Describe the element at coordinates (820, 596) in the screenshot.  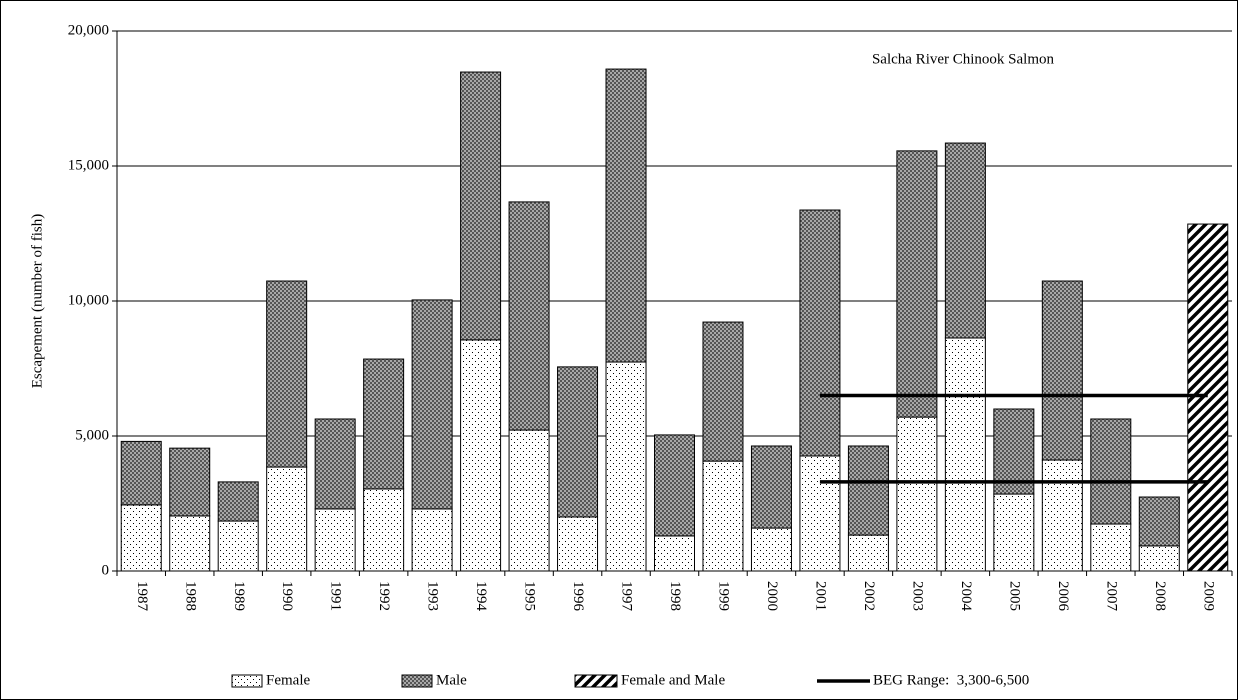
I see `x-tick-label: 2001` at that location.